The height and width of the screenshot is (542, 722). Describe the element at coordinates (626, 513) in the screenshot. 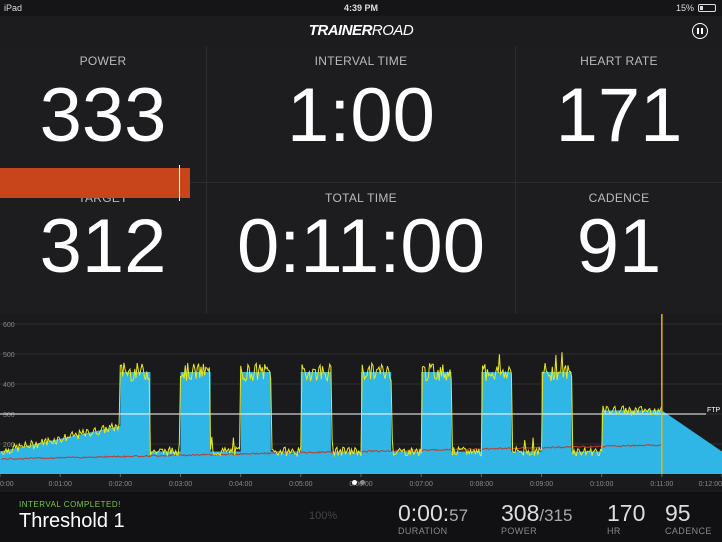

I see `interval-hr-value: 170` at that location.